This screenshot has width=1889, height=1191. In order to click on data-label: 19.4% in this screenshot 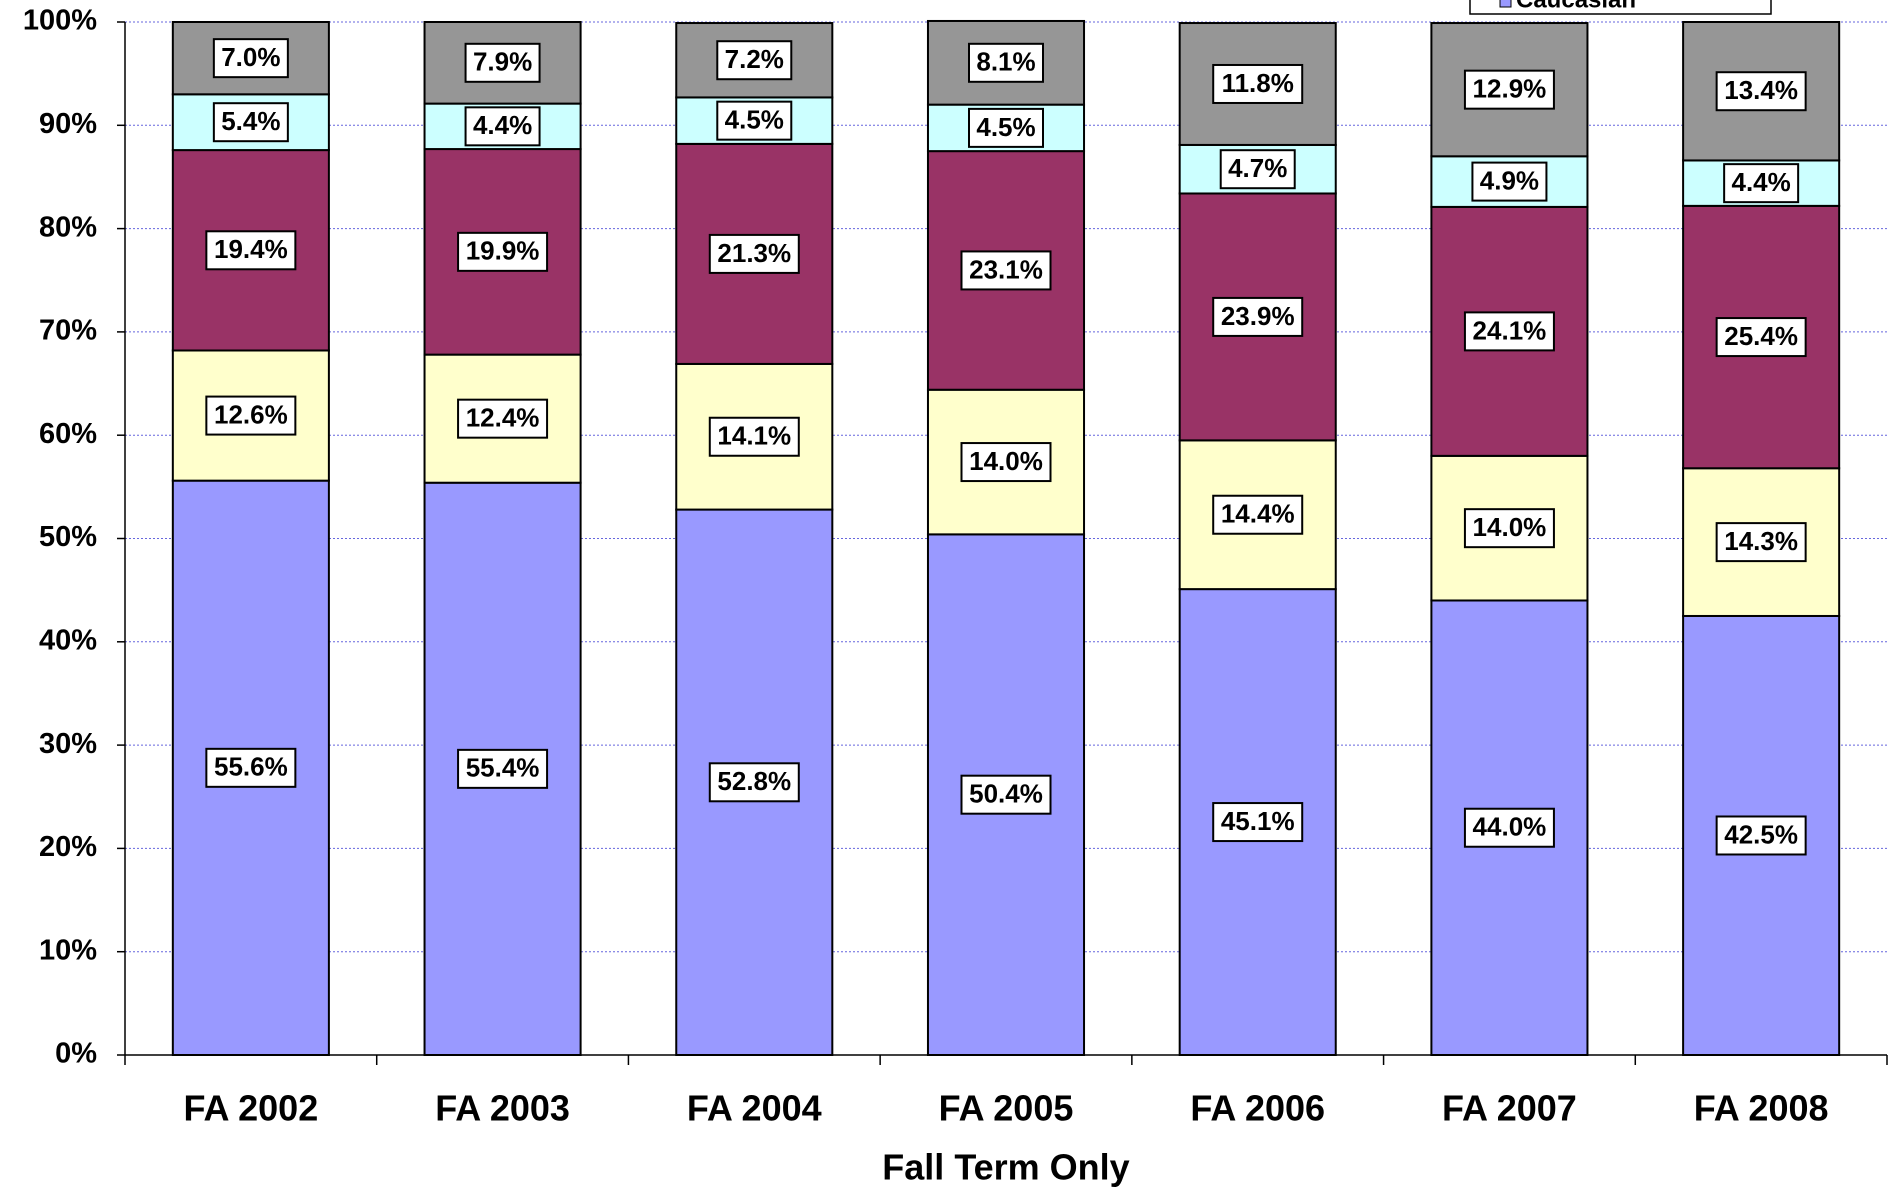, I will do `click(251, 249)`.